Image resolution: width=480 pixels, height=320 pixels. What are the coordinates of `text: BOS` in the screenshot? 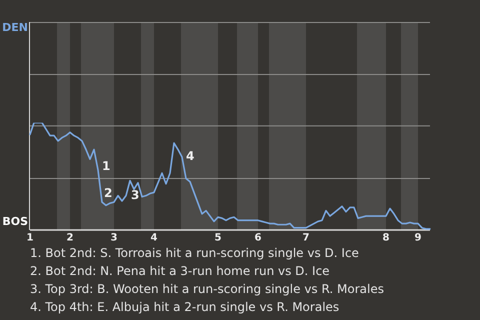 It's located at (15, 221).